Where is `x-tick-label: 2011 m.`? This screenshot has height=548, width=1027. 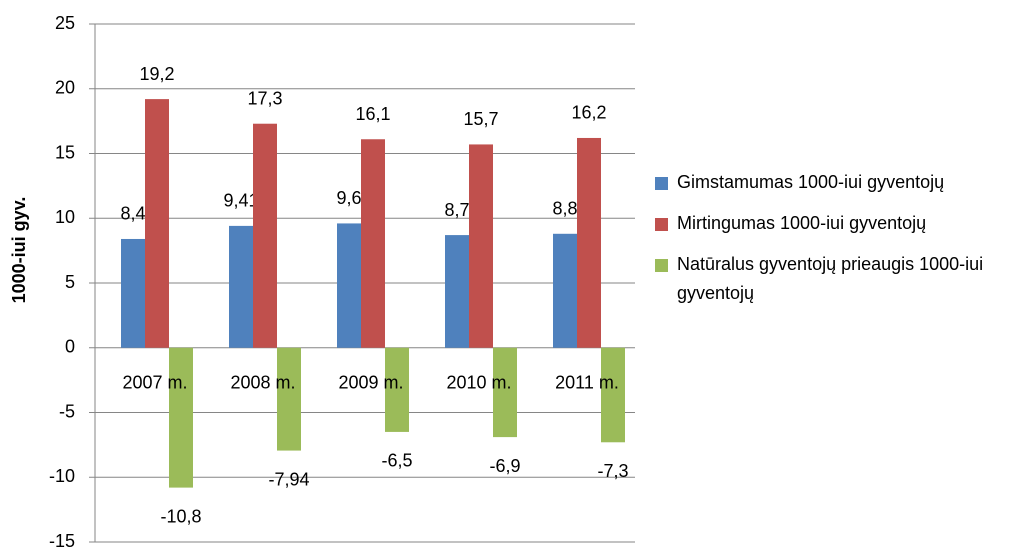
x-tick-label: 2011 m. is located at coordinates (587, 383).